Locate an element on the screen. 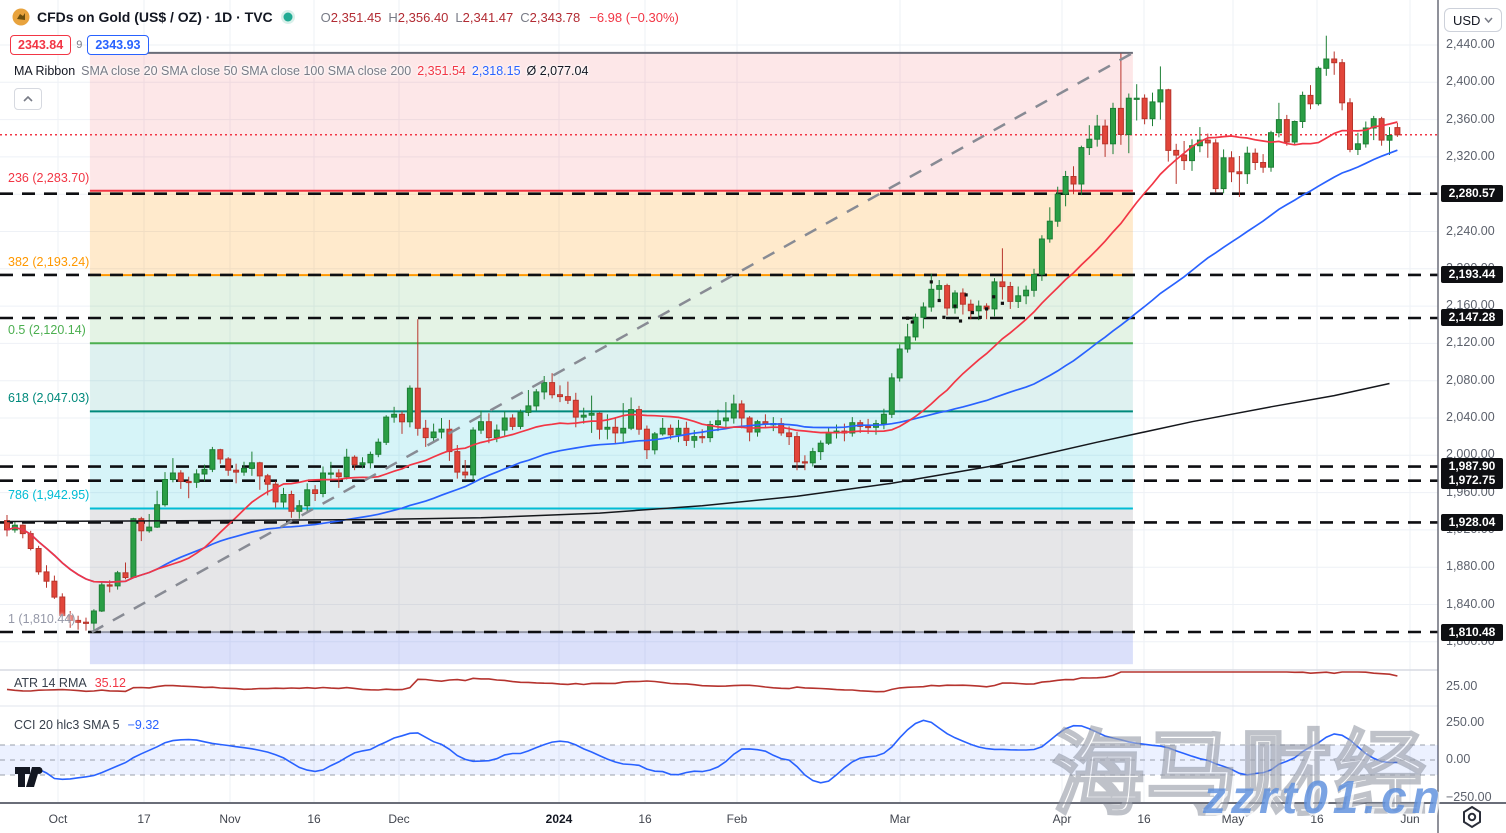  cci-legend: CCI 20 hlc3 SMA 5 −9.32 is located at coordinates (86, 725).